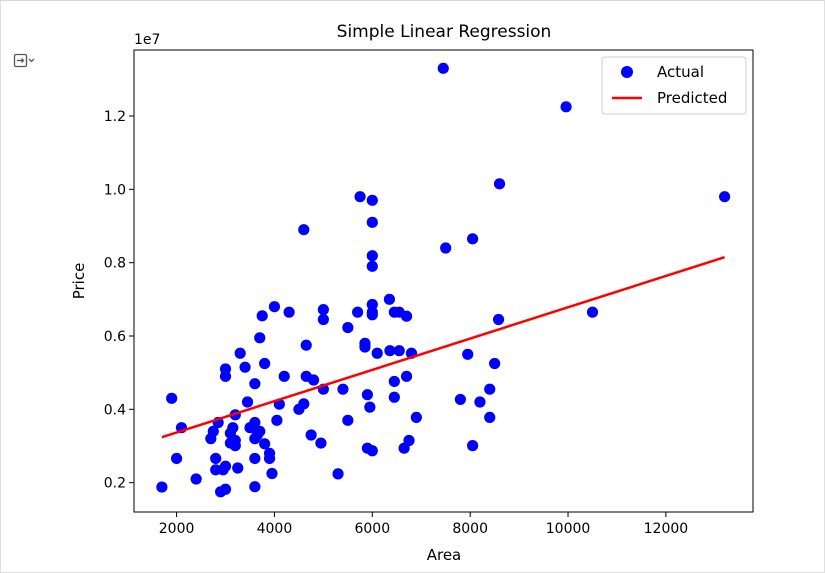 This screenshot has width=825, height=573. What do you see at coordinates (680, 72) in the screenshot?
I see `legend-actual-label: Actual` at bounding box center [680, 72].